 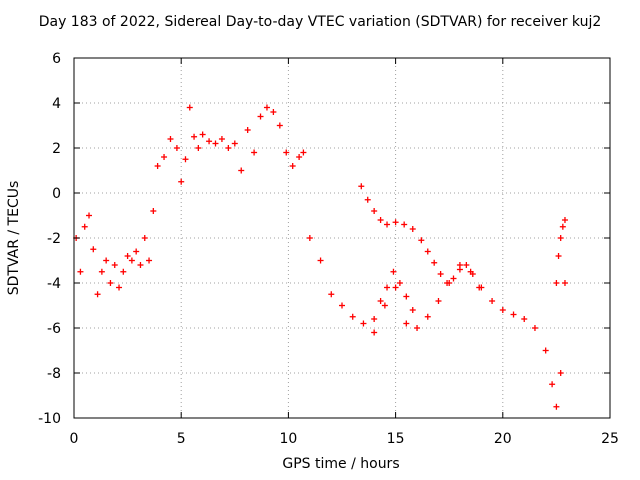 I want to click on x-axis-label: GPS time / hours, so click(x=341, y=464).